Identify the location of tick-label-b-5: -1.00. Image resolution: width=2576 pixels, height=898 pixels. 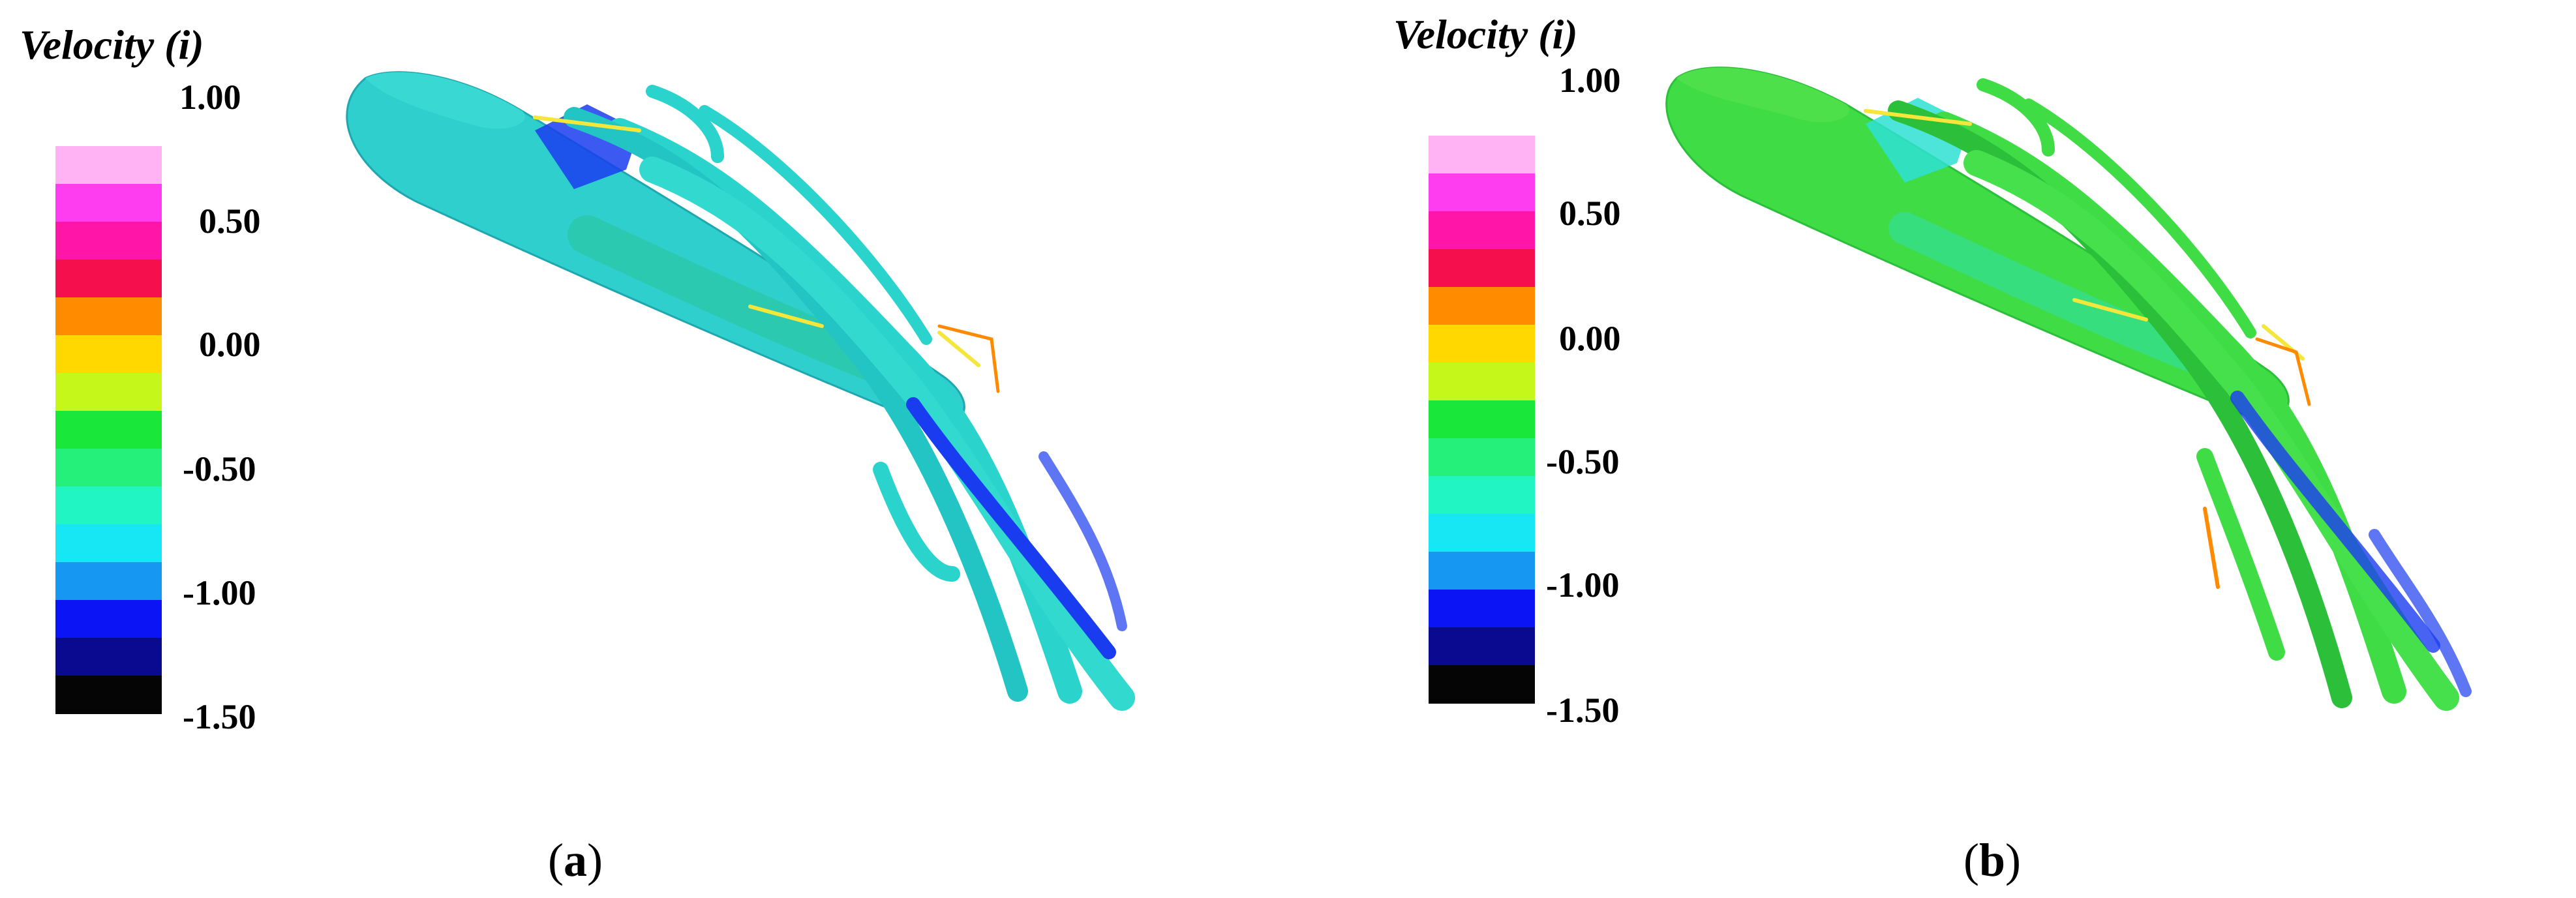
(1583, 585).